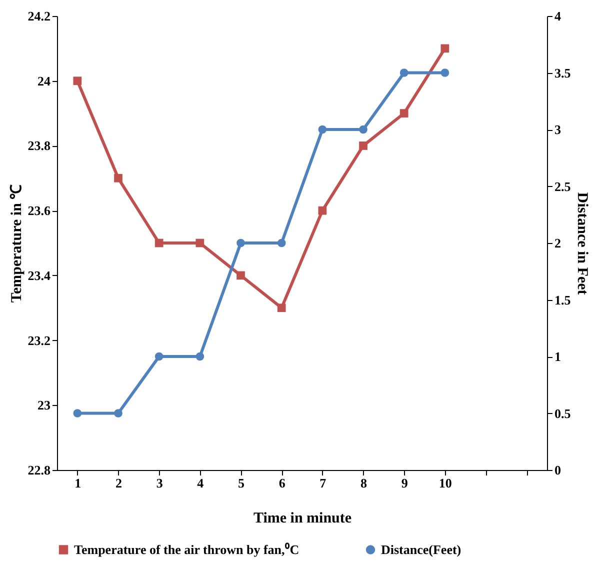 The image size is (598, 565). Describe the element at coordinates (39, 210) in the screenshot. I see `y-tick-label: 23.6` at that location.